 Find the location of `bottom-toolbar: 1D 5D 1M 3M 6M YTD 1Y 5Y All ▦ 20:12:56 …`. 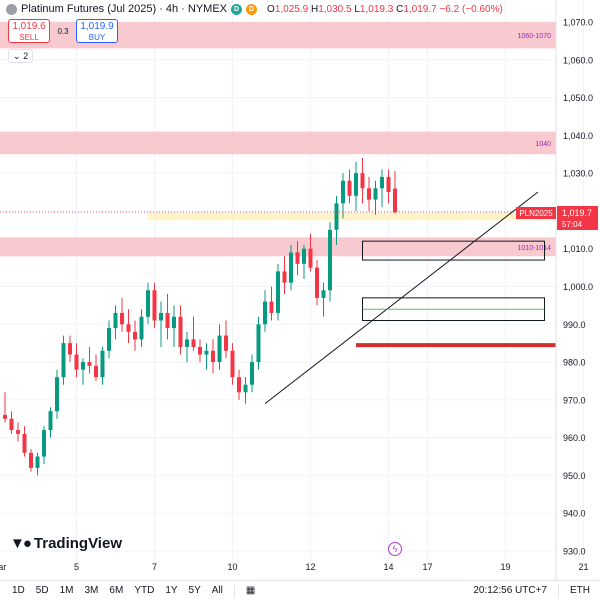

bottom-toolbar: 1D 5D 1M 3M 6M YTD 1Y 5Y All ▦ 20:12:56 … is located at coordinates (300, 590).